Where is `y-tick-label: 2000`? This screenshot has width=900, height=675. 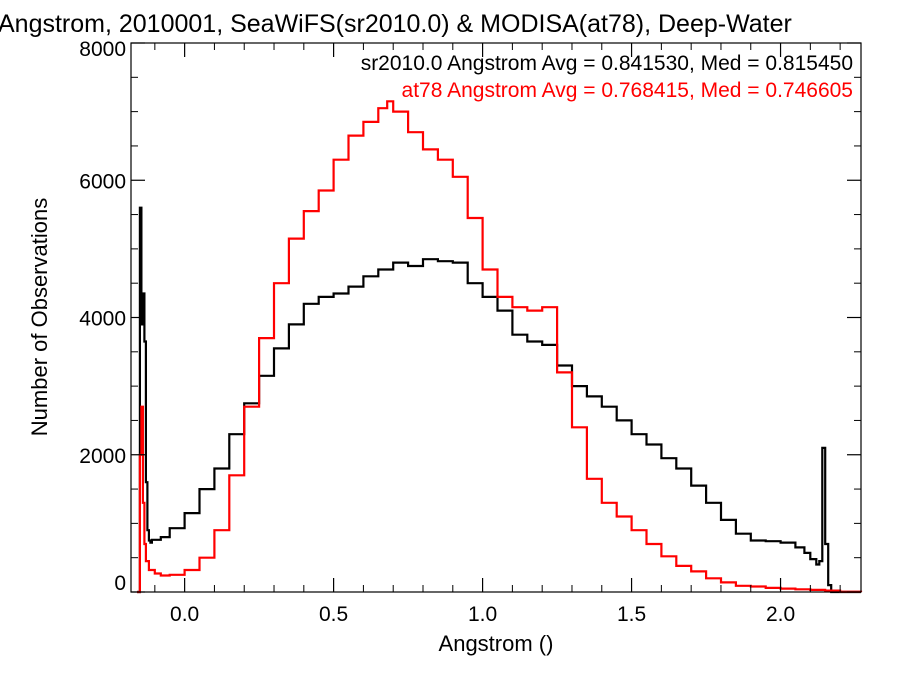 y-tick-label: 2000 is located at coordinates (102, 456).